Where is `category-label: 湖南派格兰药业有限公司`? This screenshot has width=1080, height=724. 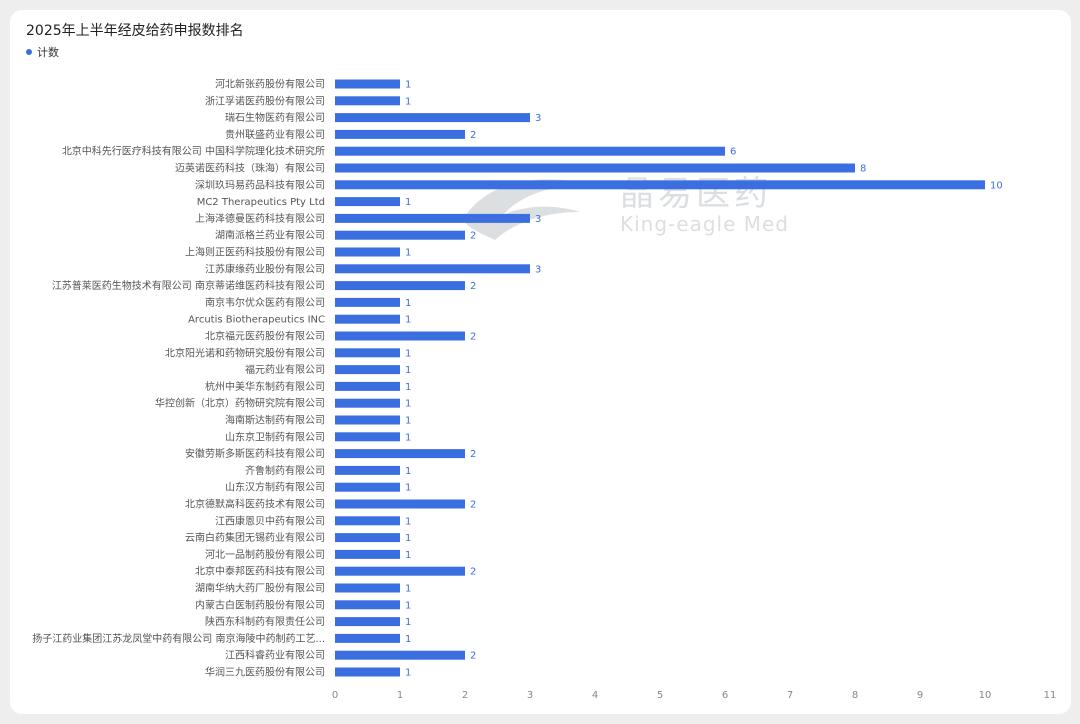 category-label: 湖南派格兰药业有限公司 is located at coordinates (270, 235).